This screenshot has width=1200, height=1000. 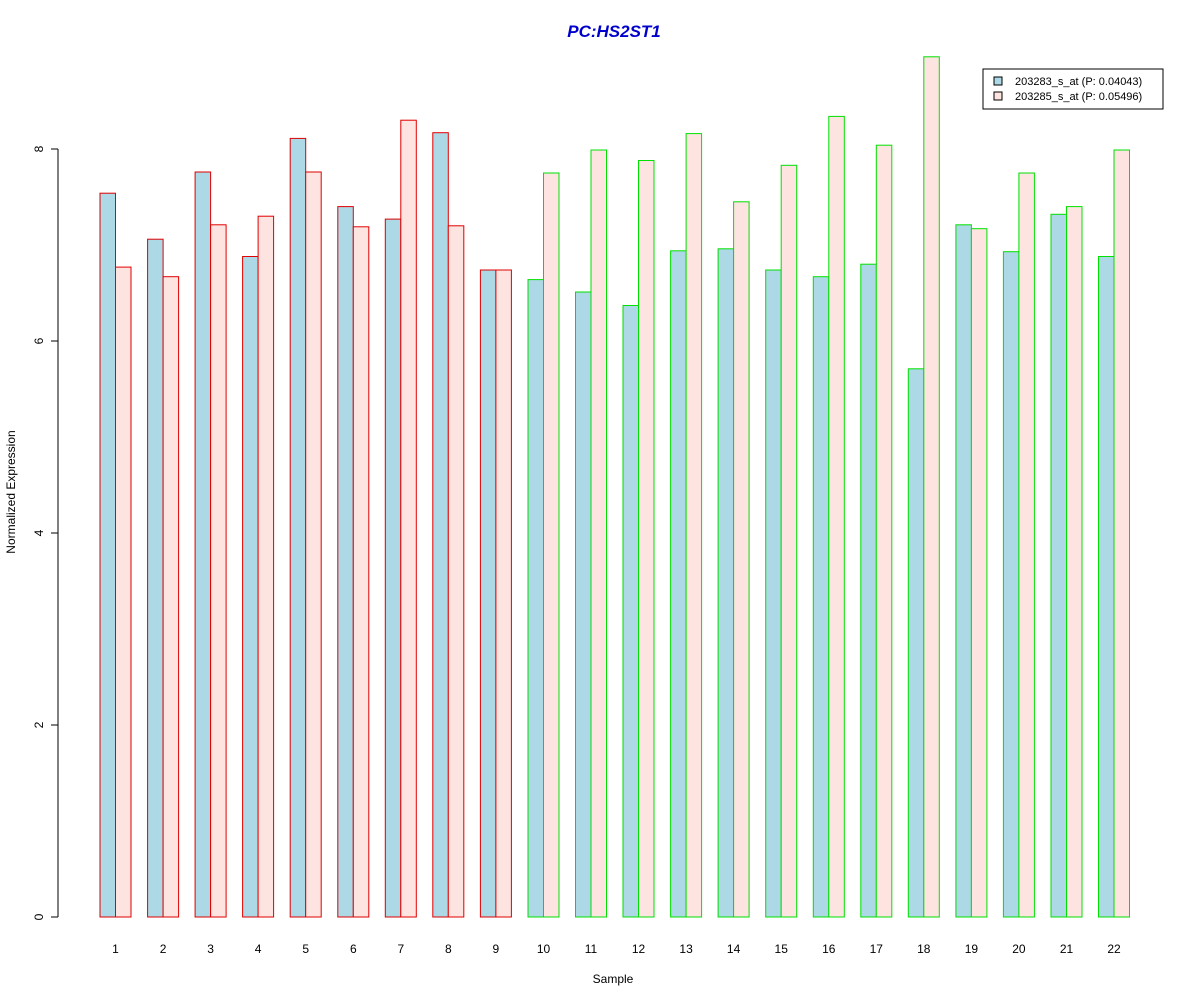 I want to click on legend-box, so click(x=1073, y=89).